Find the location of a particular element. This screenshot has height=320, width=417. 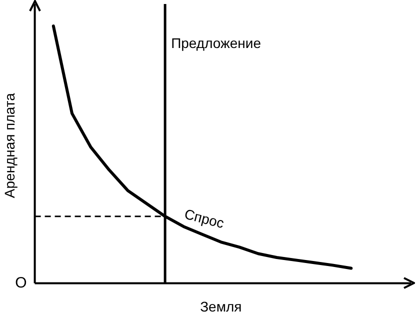

text: O is located at coordinates (21, 283).